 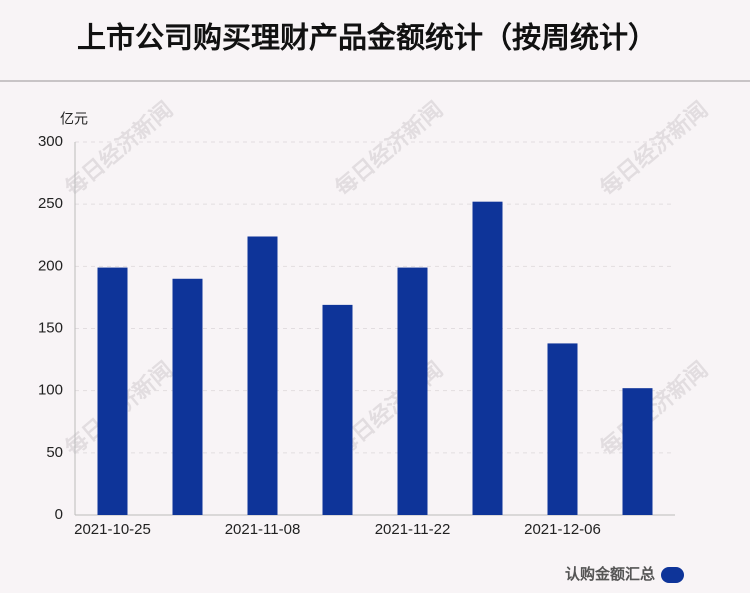 What do you see at coordinates (50, 141) in the screenshot?
I see `y-tick-label: 300` at bounding box center [50, 141].